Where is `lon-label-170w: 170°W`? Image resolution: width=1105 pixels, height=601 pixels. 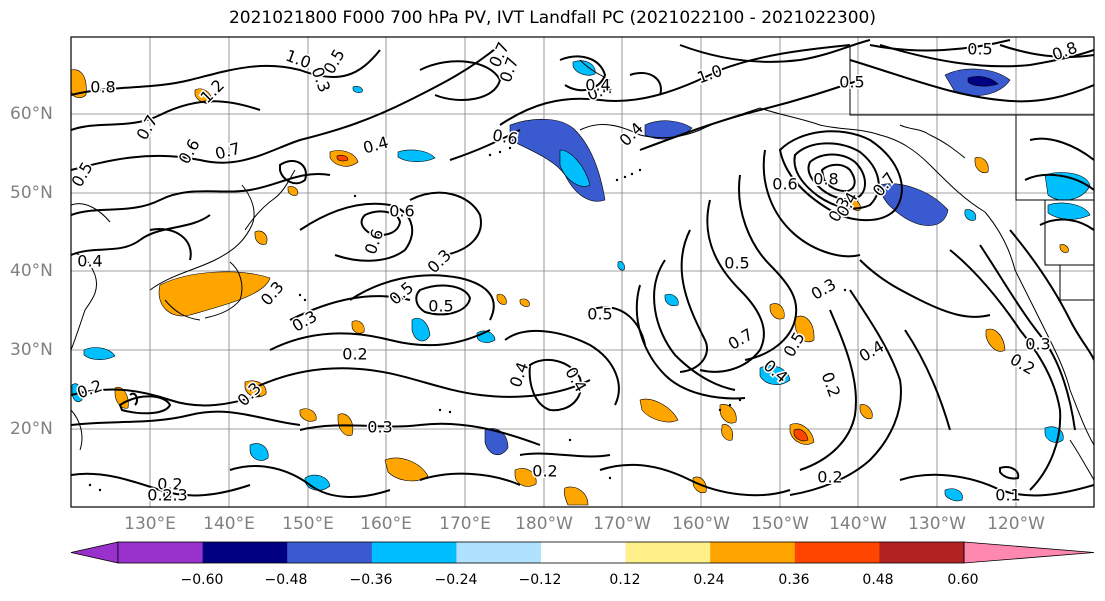
lon-label-170w: 170°W is located at coordinates (622, 524).